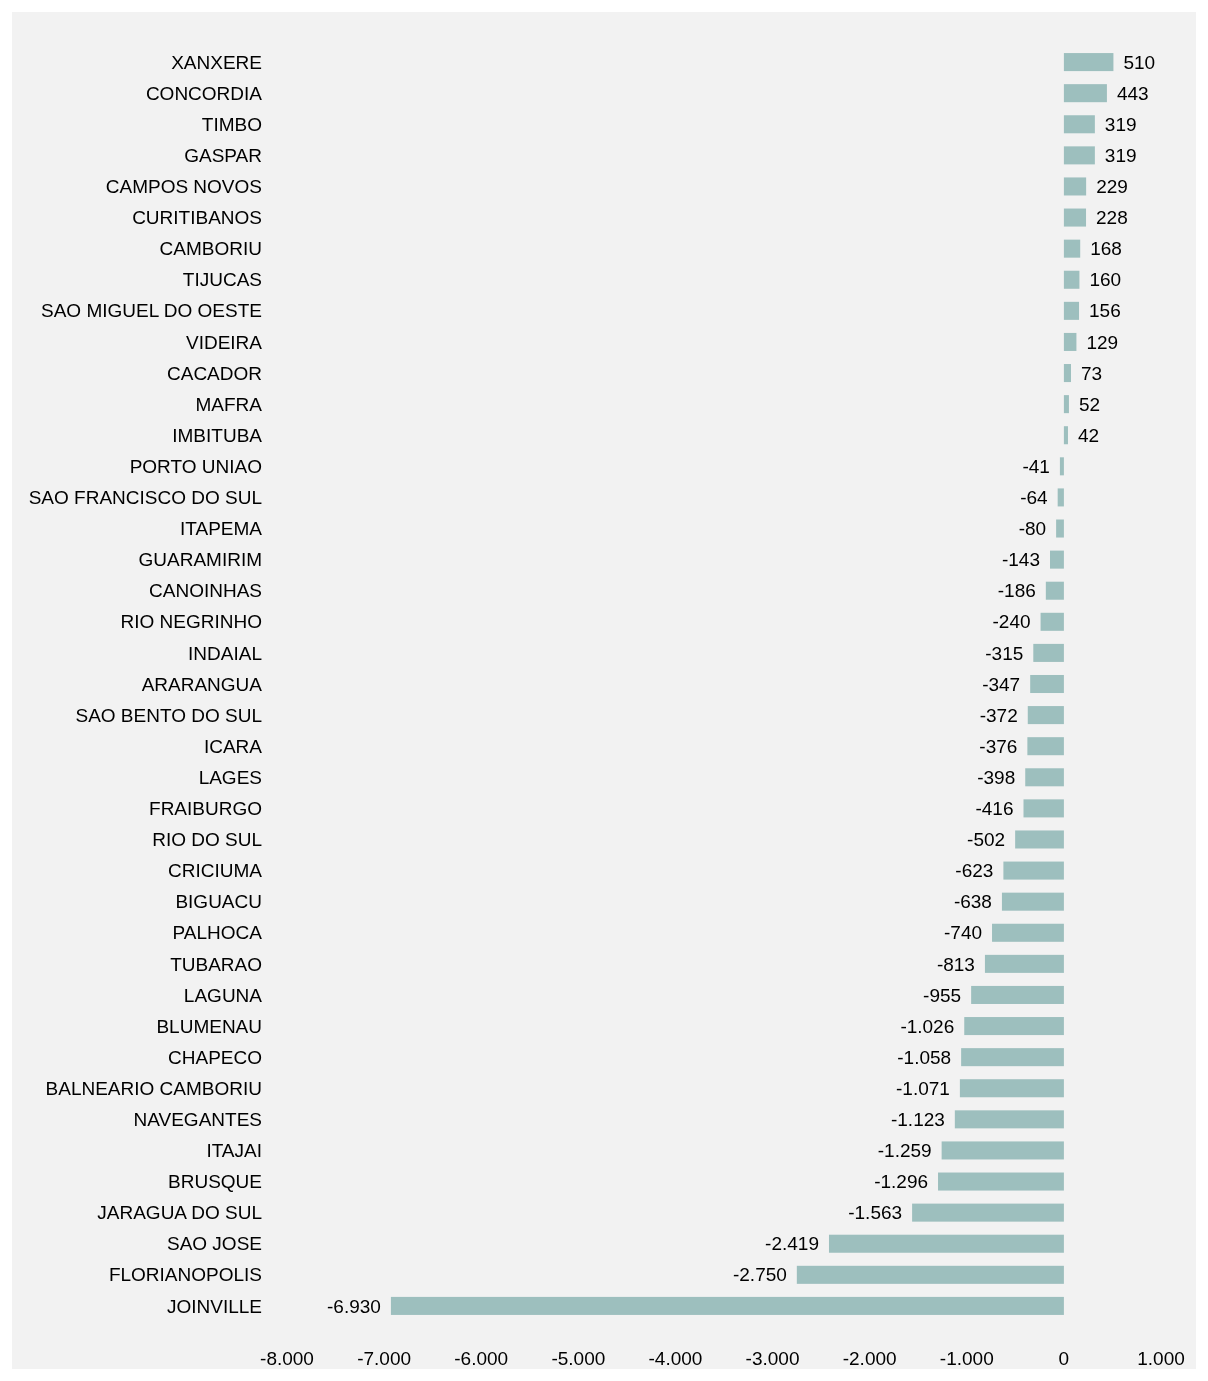 The height and width of the screenshot is (1381, 1208). I want to click on data-label: -1.296, so click(901, 1182).